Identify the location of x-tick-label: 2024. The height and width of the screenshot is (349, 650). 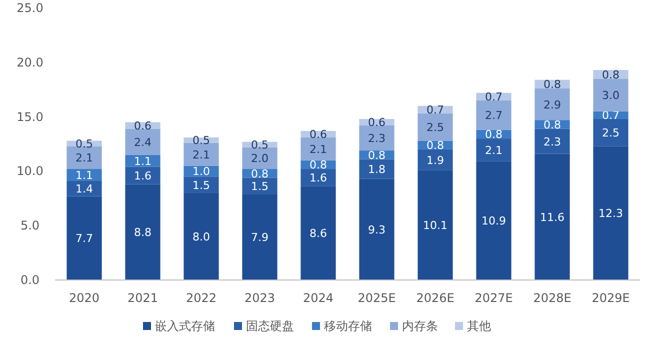
(318, 298).